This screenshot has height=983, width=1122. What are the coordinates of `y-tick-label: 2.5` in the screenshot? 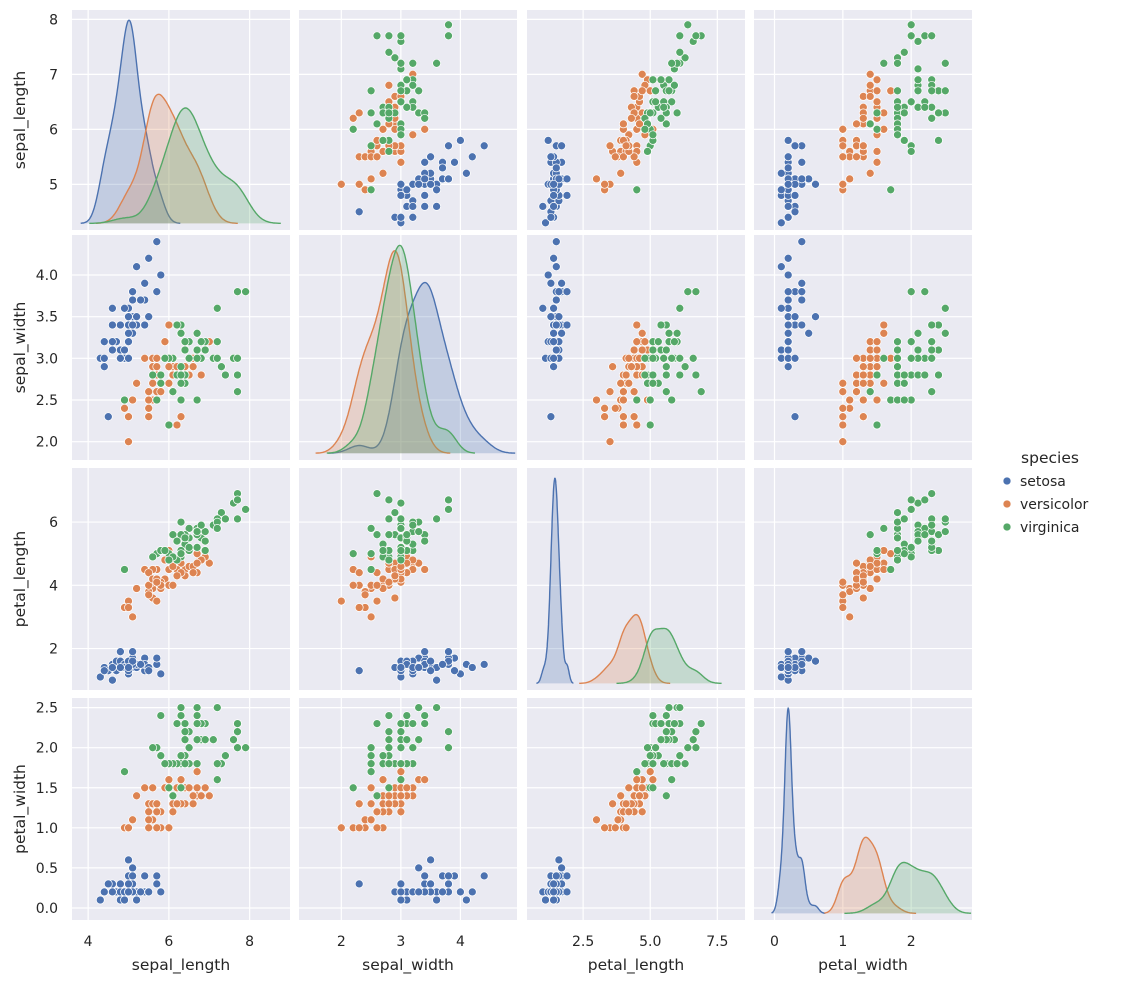 It's located at (47, 401).